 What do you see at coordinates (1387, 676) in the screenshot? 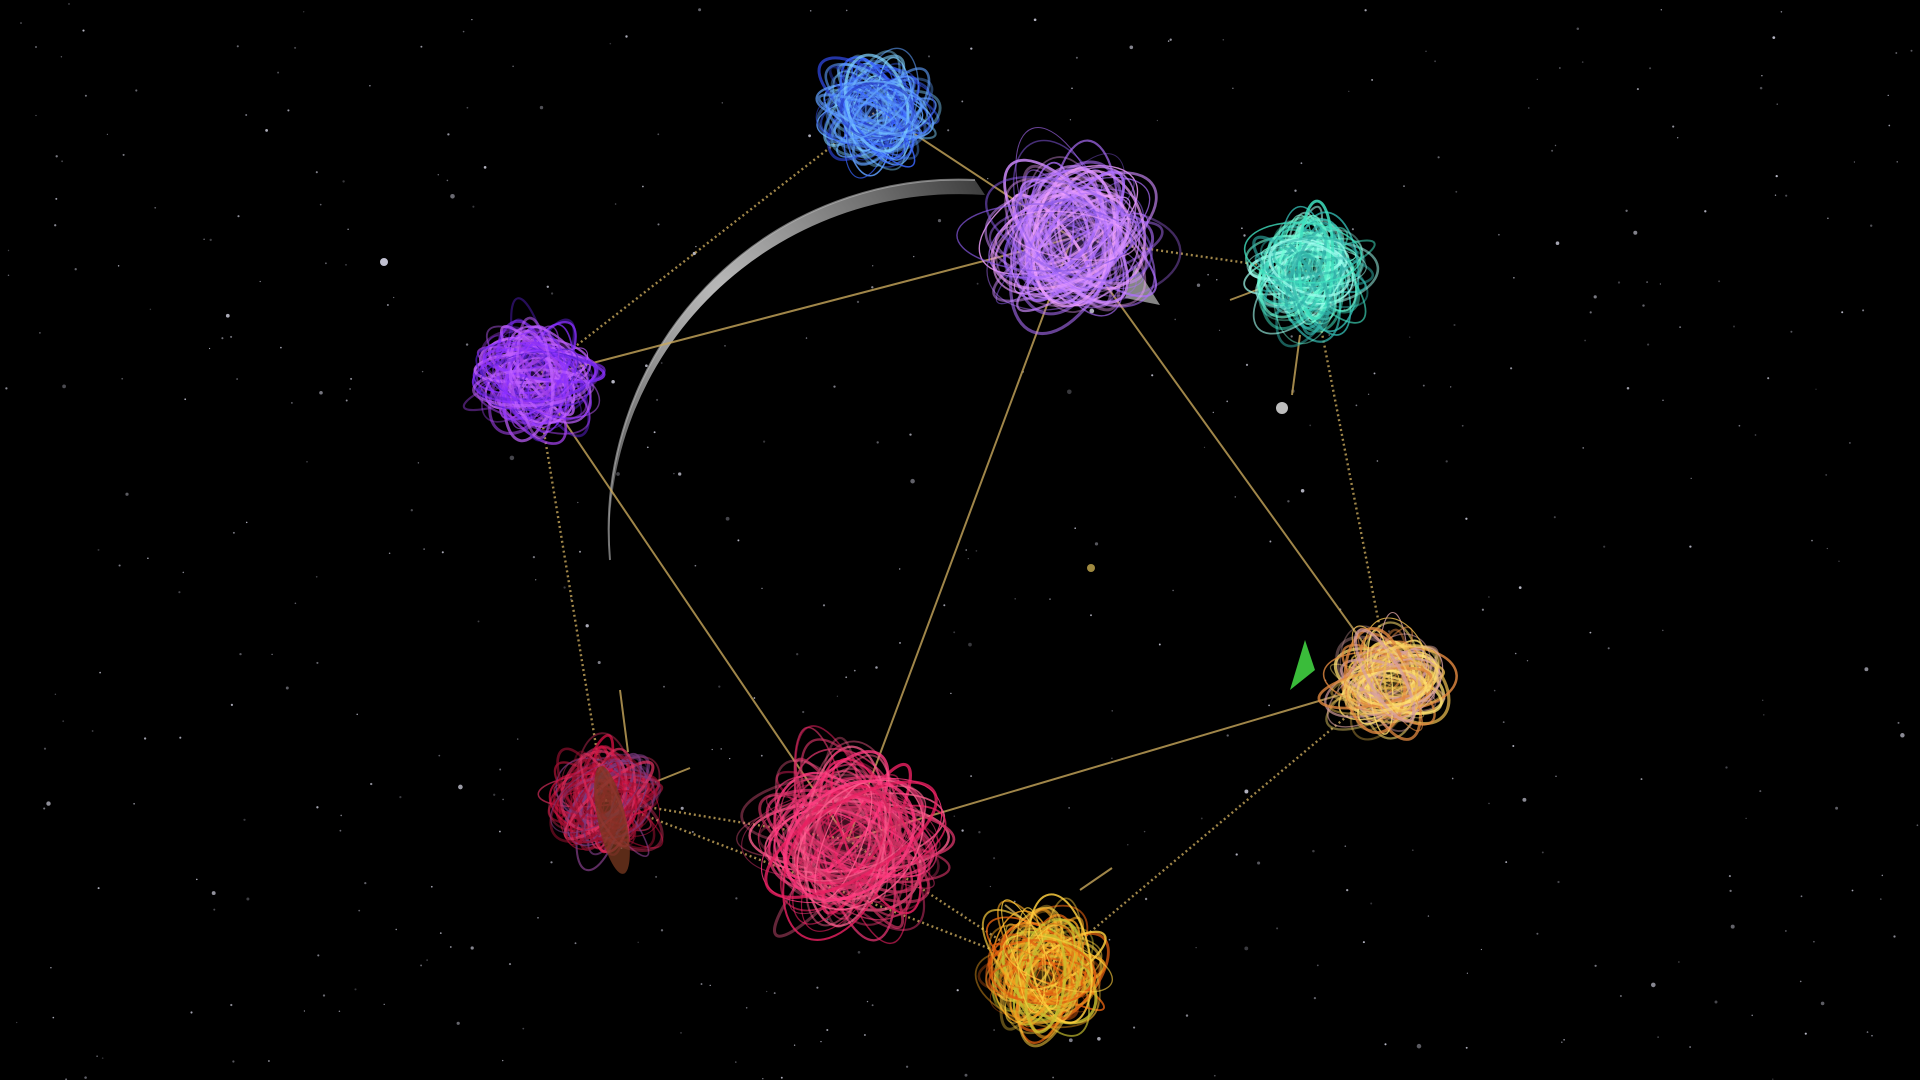
I see `knot-cluster-yellow-right` at bounding box center [1387, 676].